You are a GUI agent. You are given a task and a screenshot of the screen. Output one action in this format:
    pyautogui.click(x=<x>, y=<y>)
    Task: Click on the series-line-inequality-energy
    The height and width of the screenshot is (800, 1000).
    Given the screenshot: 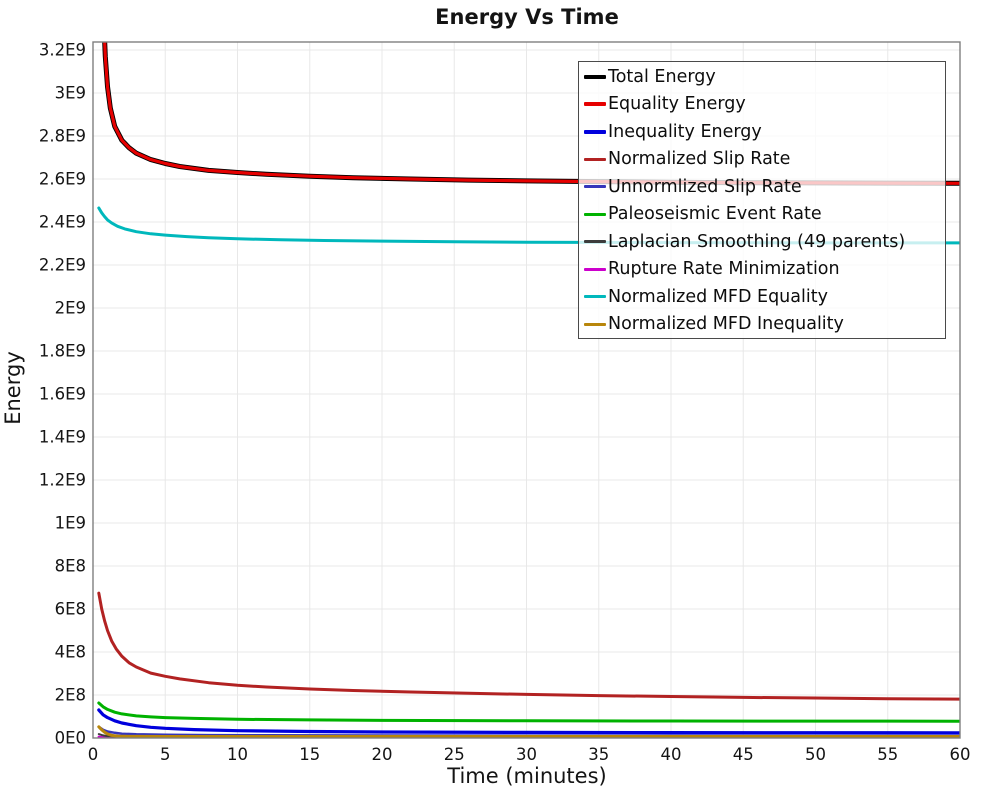 What is the action you would take?
    pyautogui.click(x=528, y=721)
    